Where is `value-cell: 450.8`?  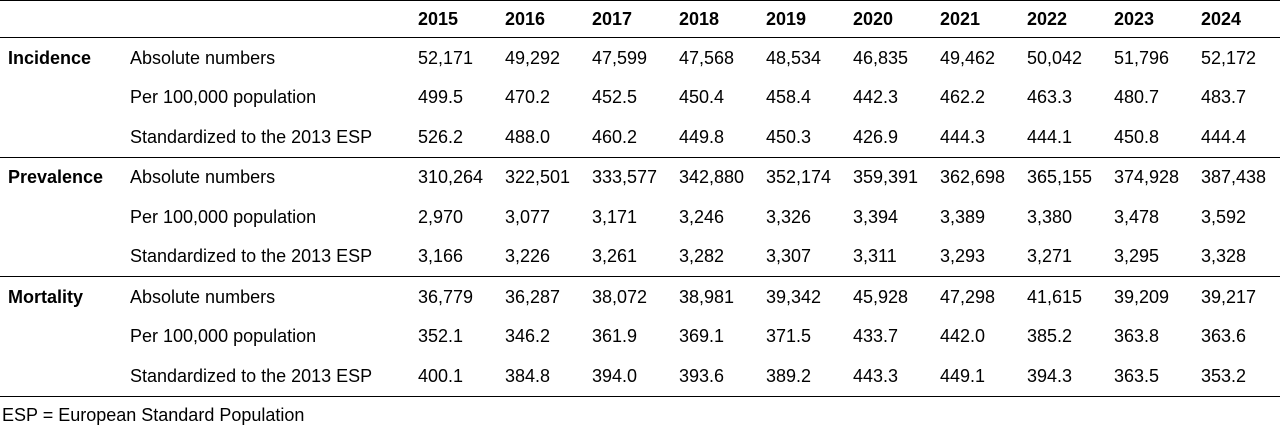
value-cell: 450.8 is located at coordinates (1137, 136).